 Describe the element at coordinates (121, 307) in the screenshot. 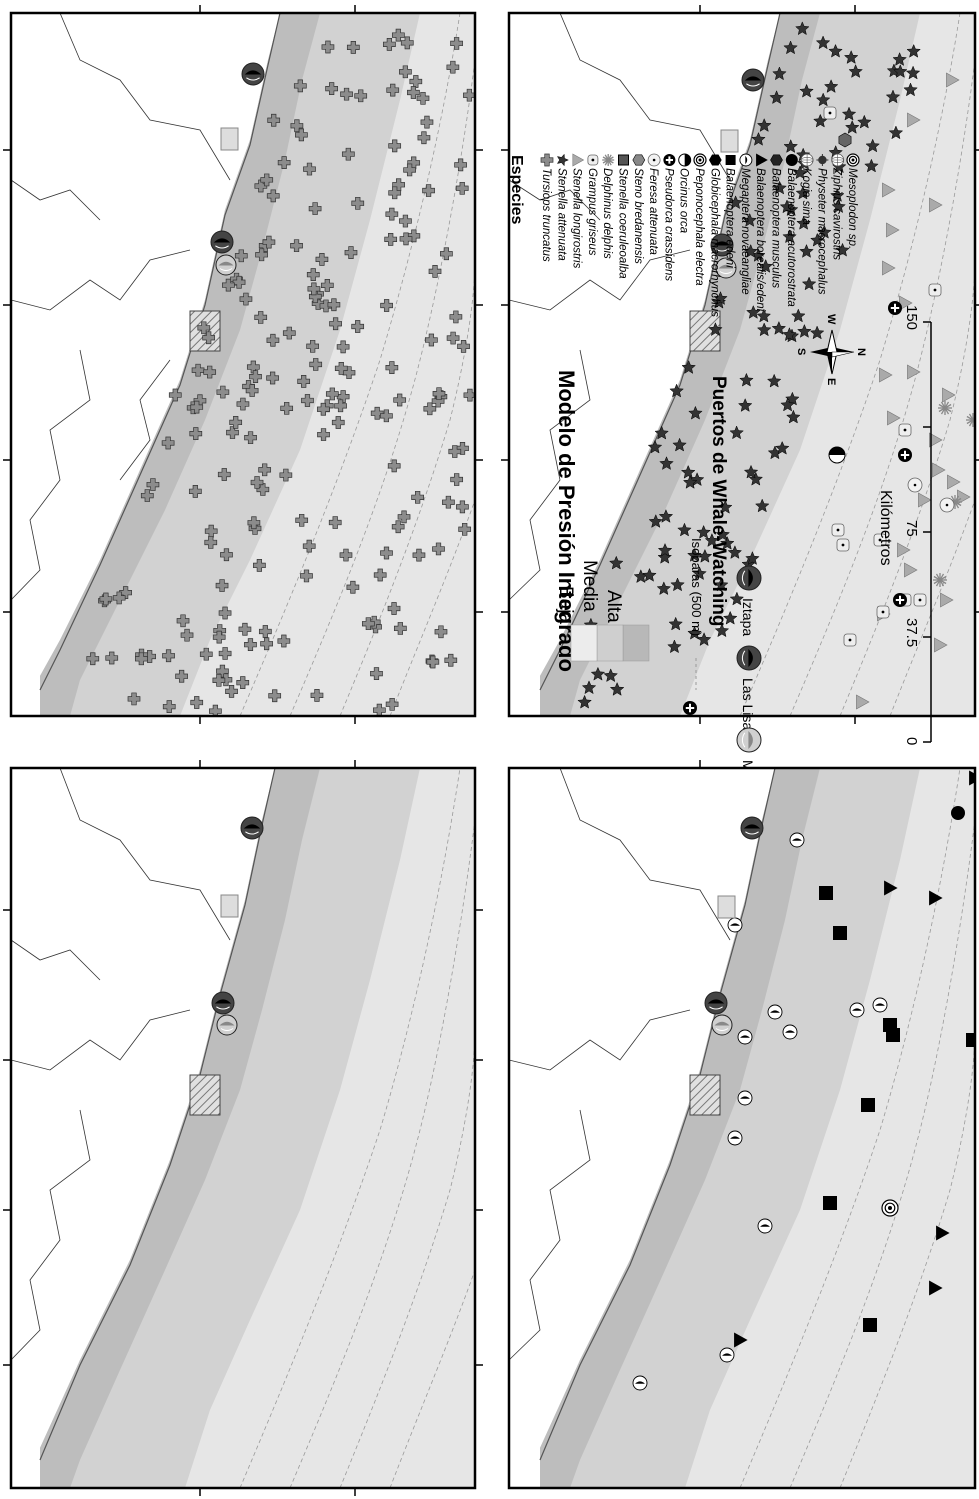

I see `land-boundaries` at that location.